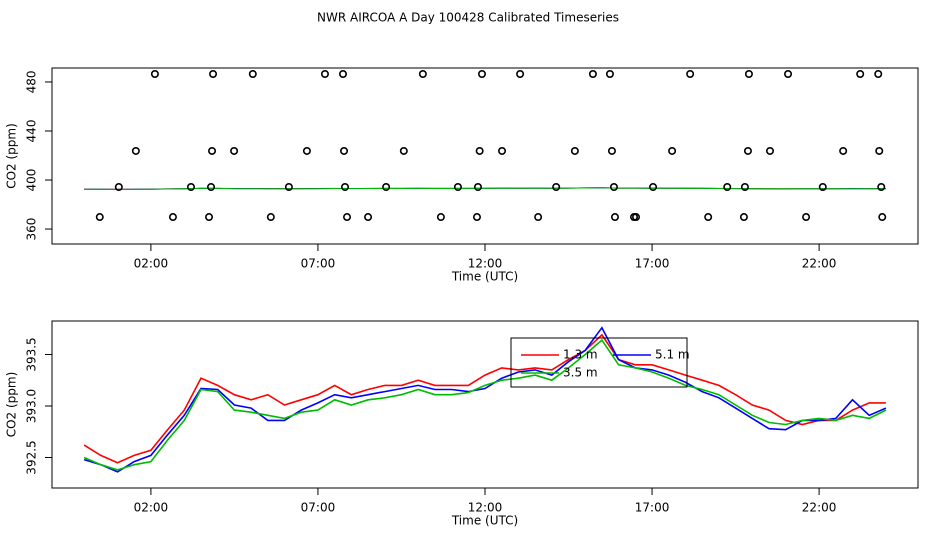  Describe the element at coordinates (32, 457) in the screenshot. I see `y-tick-label: 392.5` at that location.